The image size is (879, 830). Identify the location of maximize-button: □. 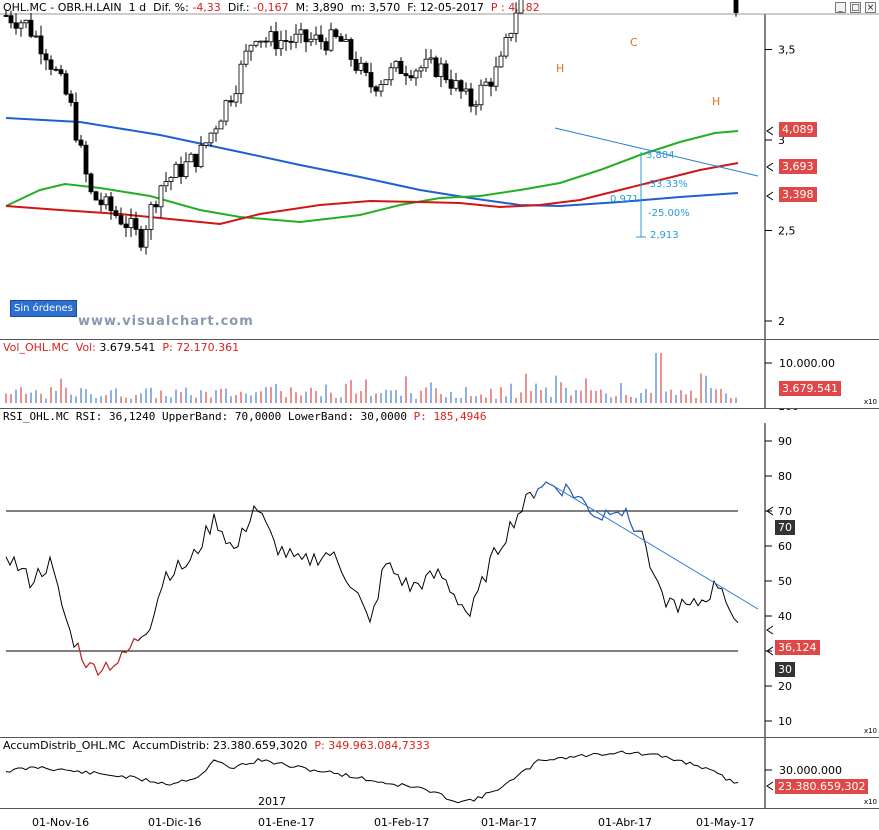
(855, 7).